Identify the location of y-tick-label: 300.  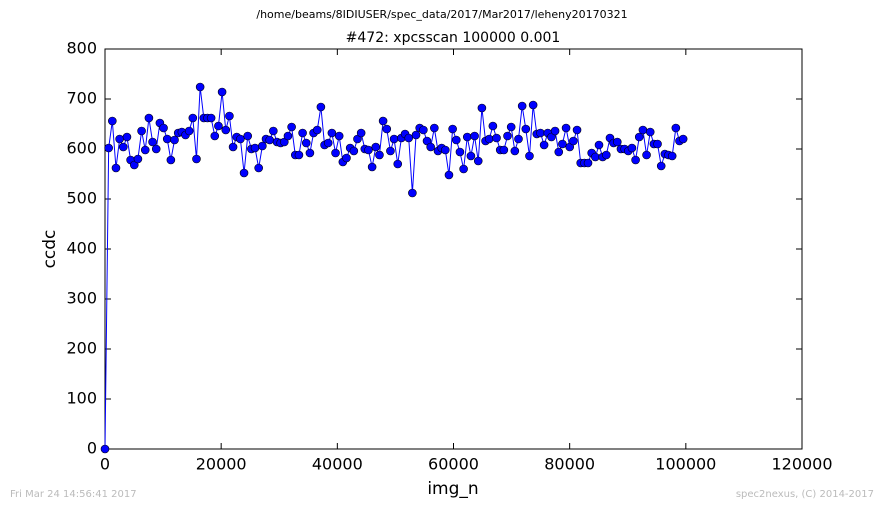
(81, 298).